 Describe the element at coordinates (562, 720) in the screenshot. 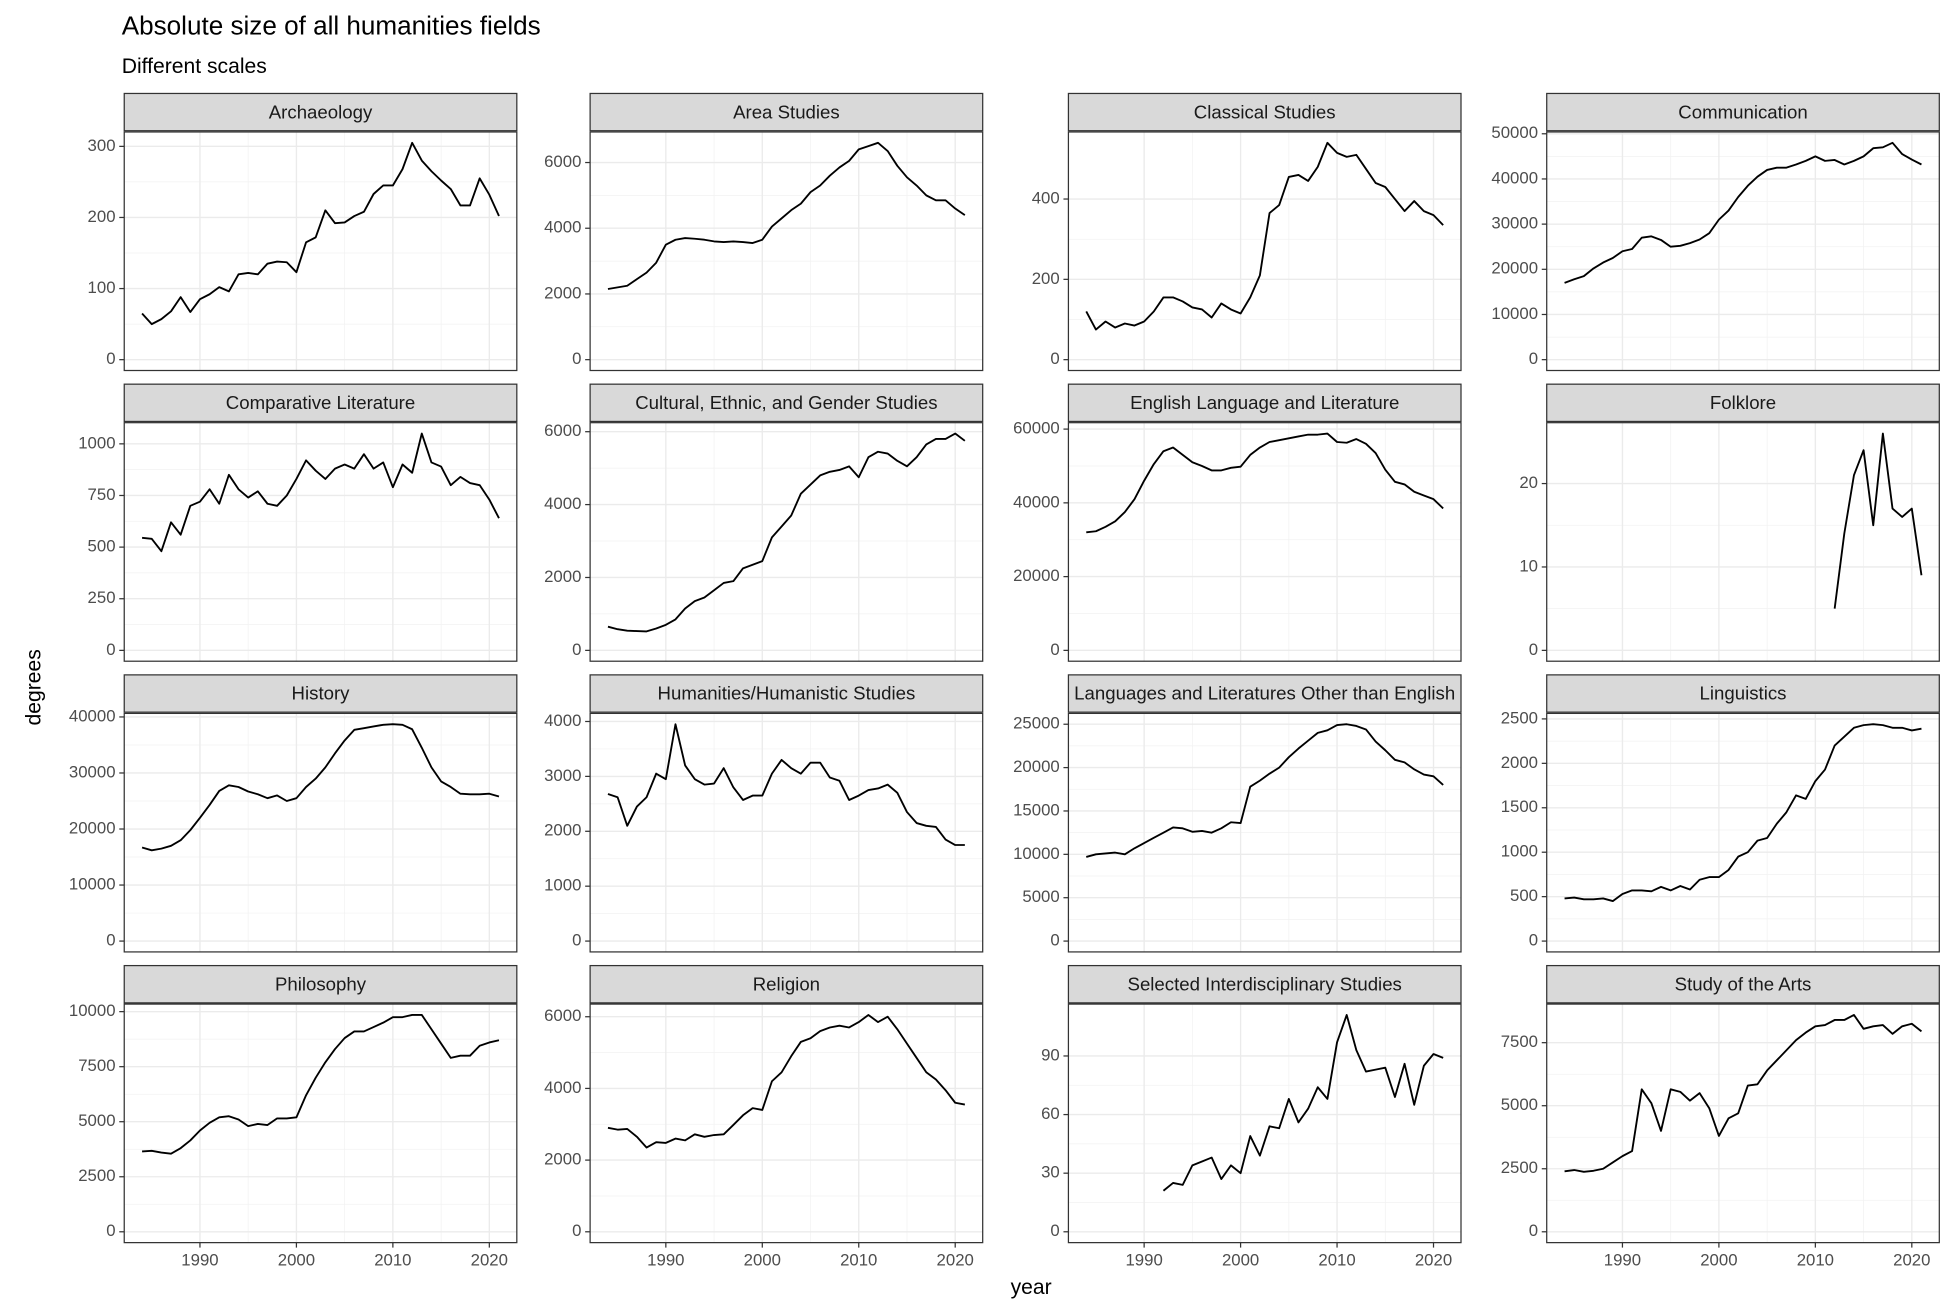

I see `y-tick-label: 4000` at that location.